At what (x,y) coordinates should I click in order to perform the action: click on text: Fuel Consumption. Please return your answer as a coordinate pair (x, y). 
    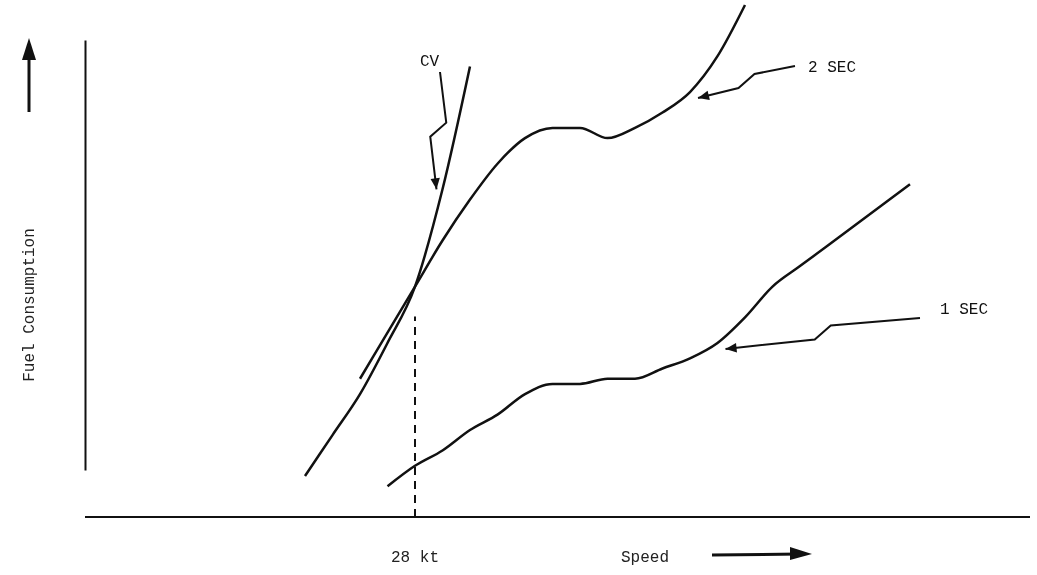
    Looking at the image, I should click on (30, 305).